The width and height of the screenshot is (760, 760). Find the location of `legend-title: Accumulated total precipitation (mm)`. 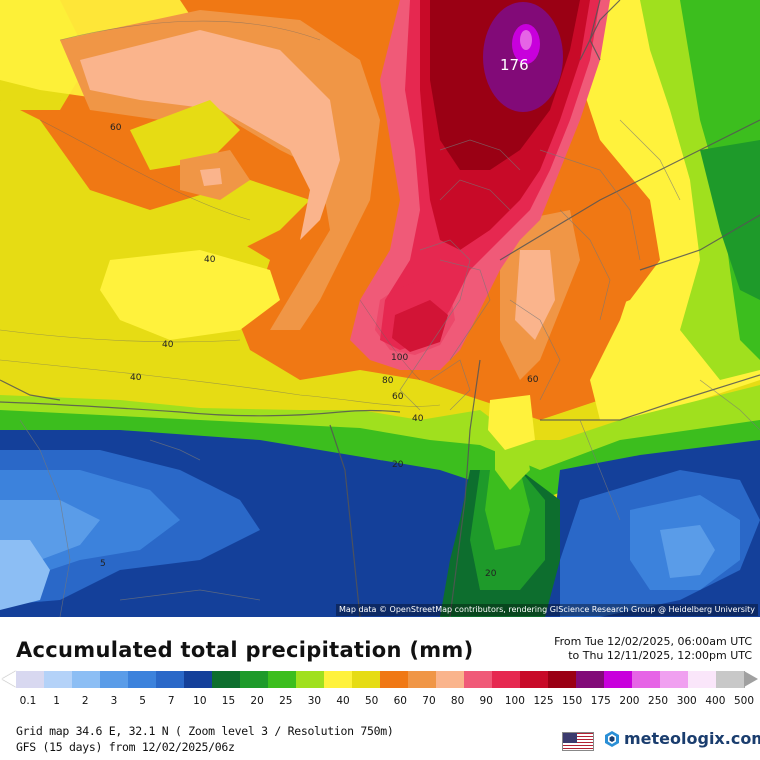

legend-title: Accumulated total precipitation (mm) is located at coordinates (245, 650).